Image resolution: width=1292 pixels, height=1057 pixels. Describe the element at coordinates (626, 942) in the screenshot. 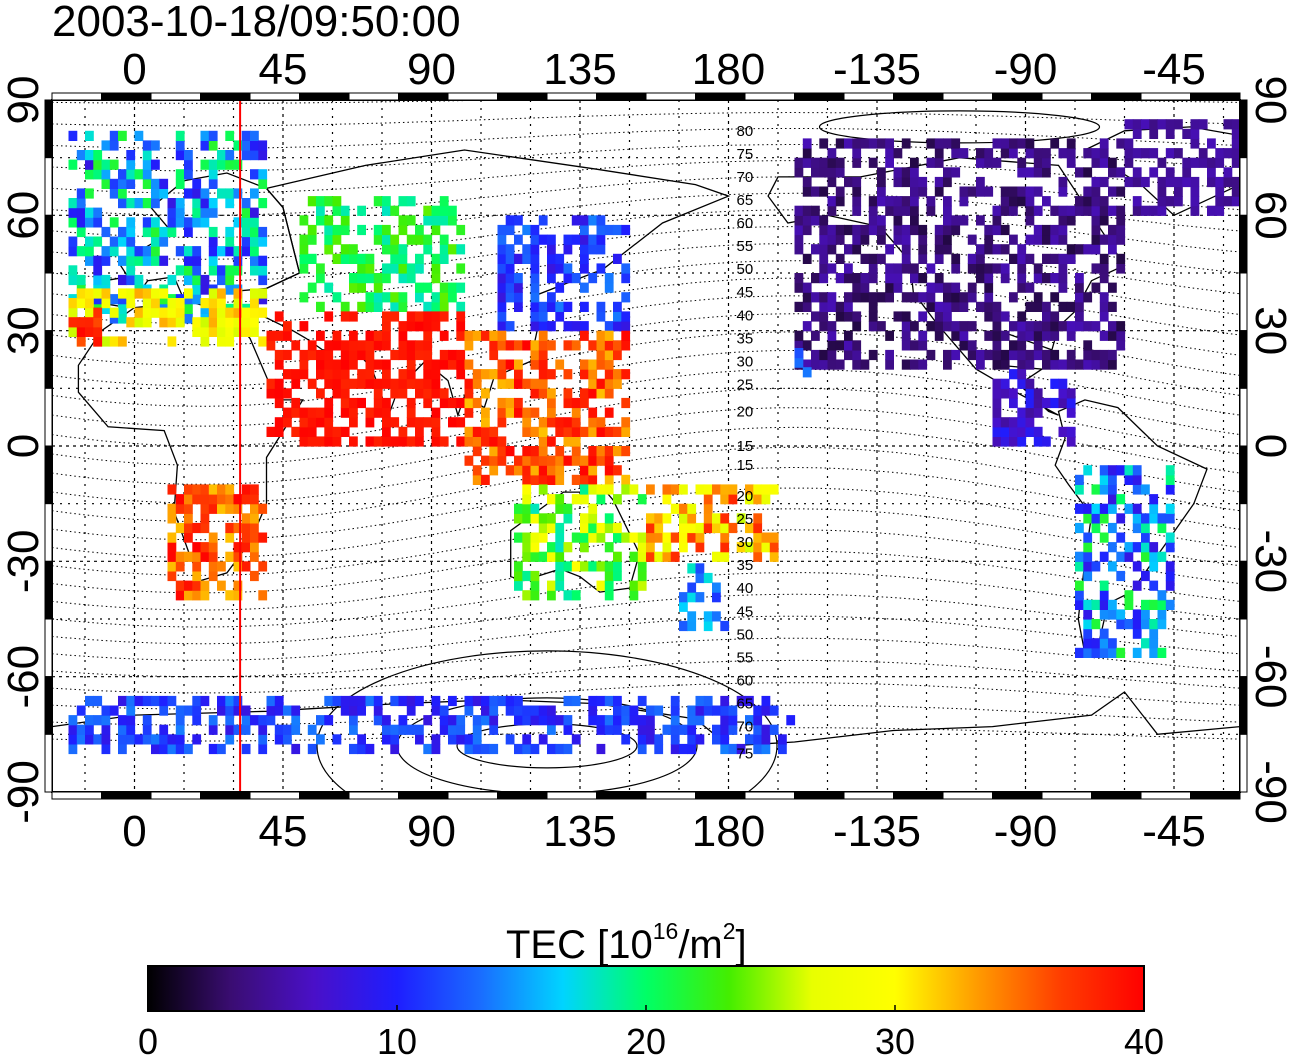

I see `colorbar-title: TEC [1016/m2]` at that location.